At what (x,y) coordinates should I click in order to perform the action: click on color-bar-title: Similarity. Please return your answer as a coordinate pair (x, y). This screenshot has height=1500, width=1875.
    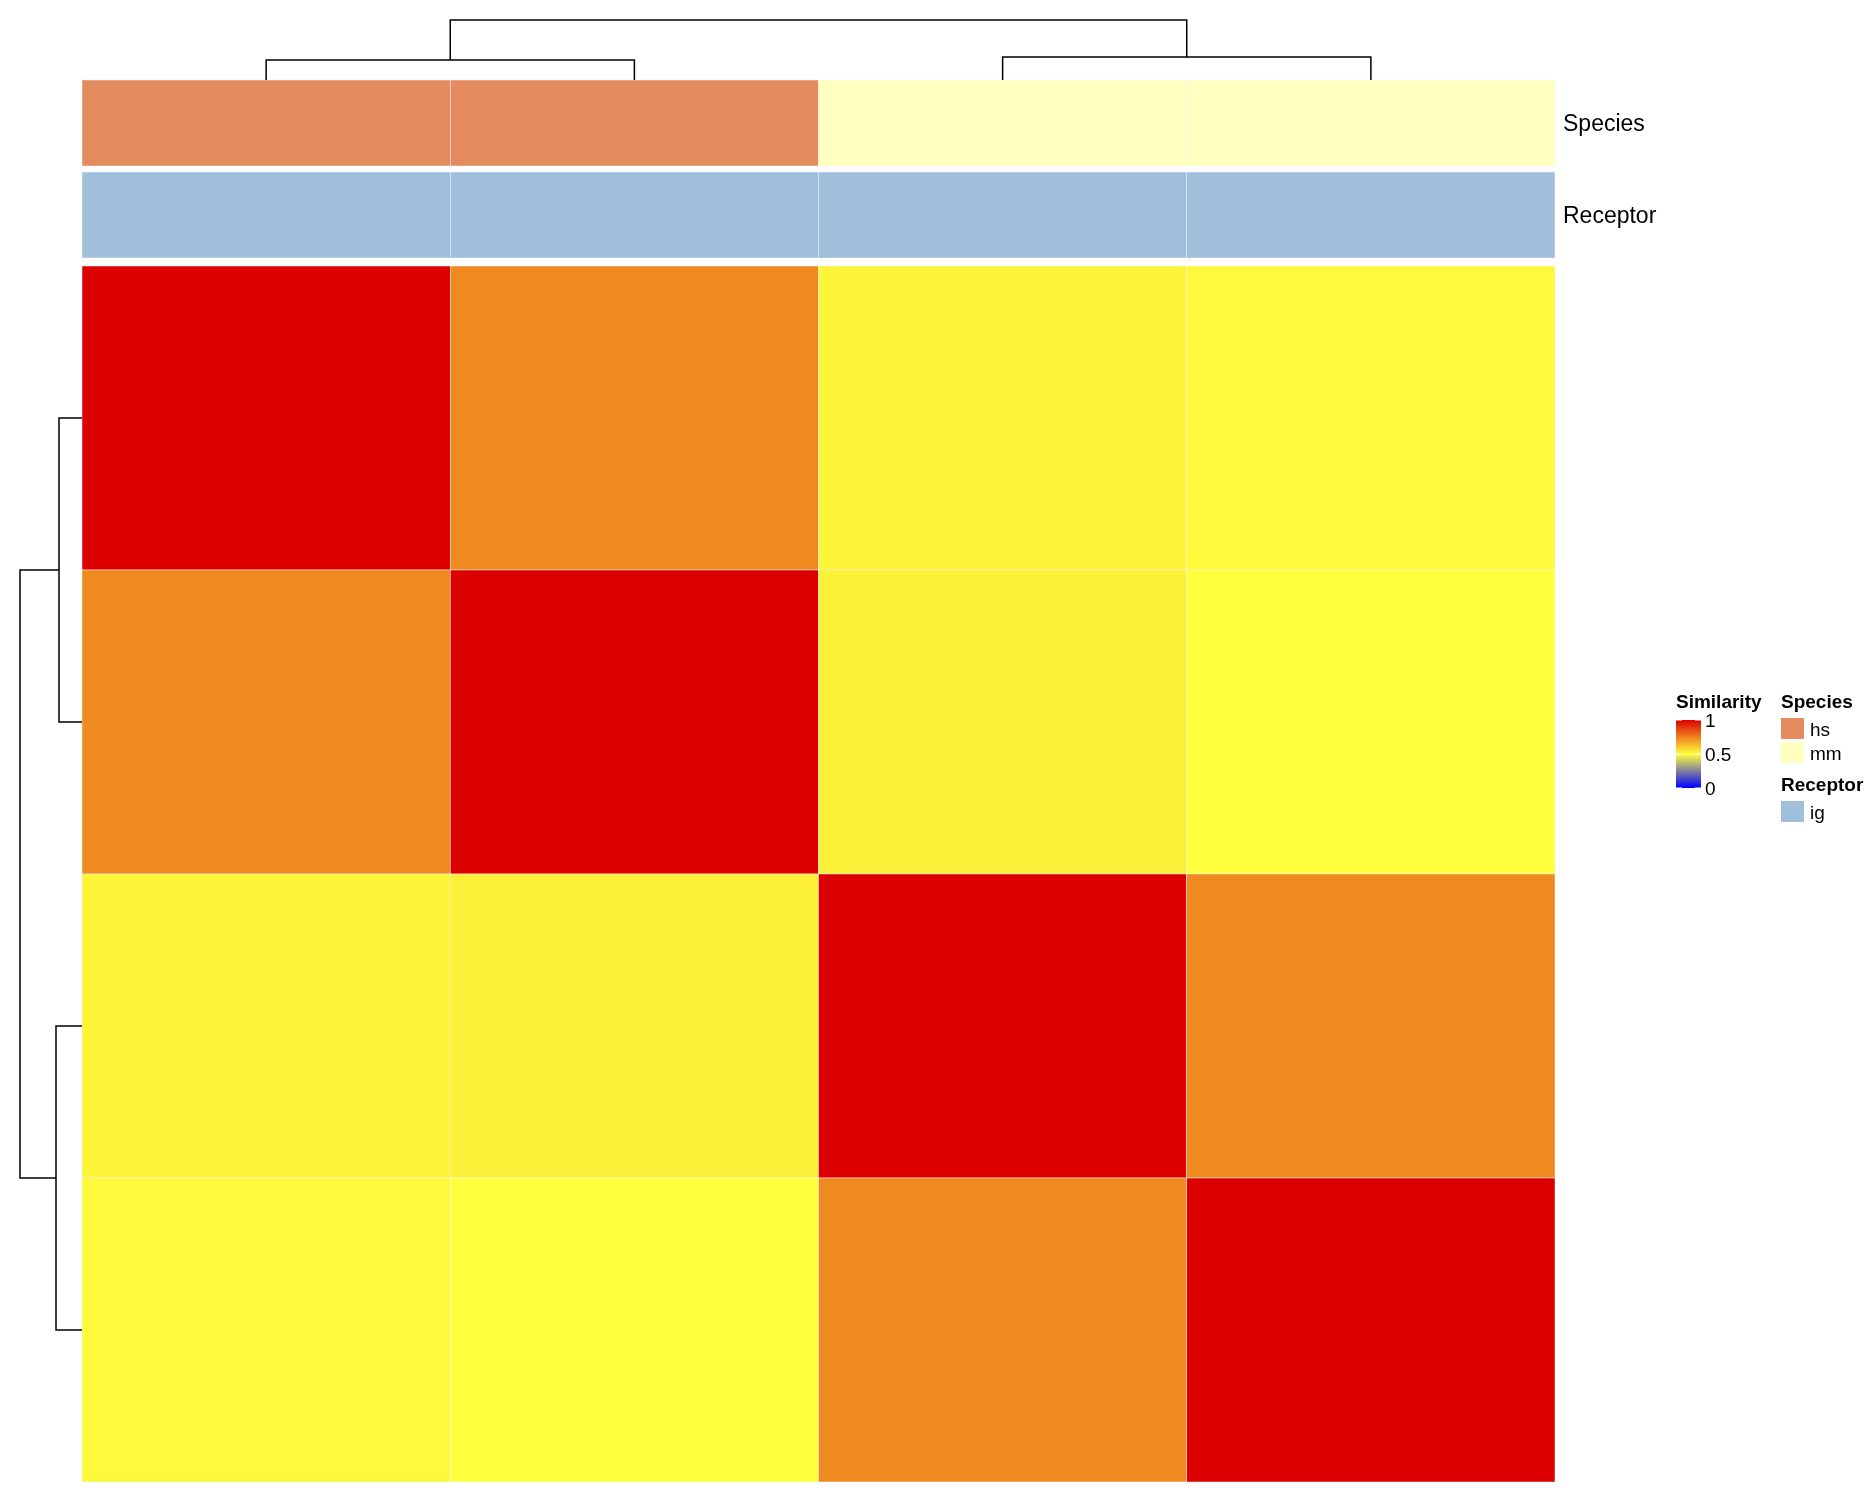
    Looking at the image, I should click on (1719, 701).